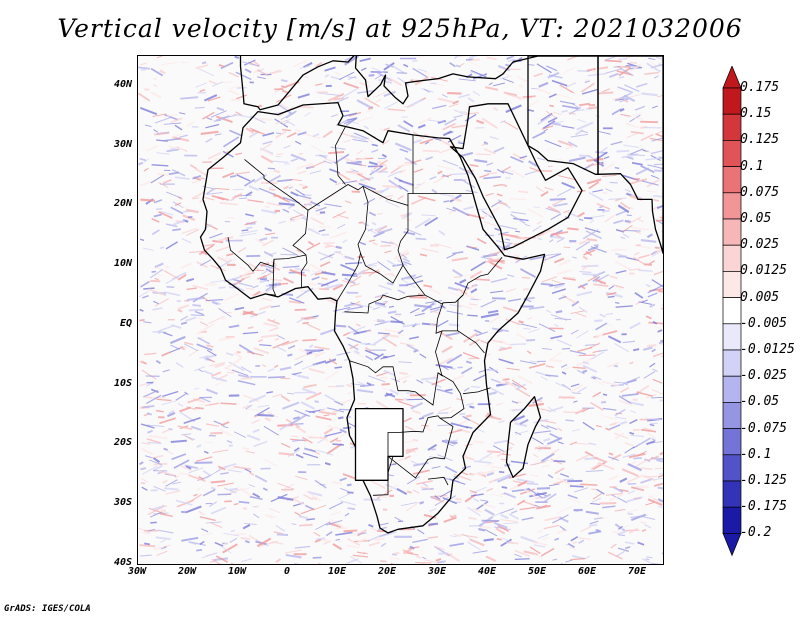 Image resolution: width=800 pixels, height=618 pixels. What do you see at coordinates (760, 402) in the screenshot?
I see `colorbar-level-label: -0.05` at bounding box center [760, 402].